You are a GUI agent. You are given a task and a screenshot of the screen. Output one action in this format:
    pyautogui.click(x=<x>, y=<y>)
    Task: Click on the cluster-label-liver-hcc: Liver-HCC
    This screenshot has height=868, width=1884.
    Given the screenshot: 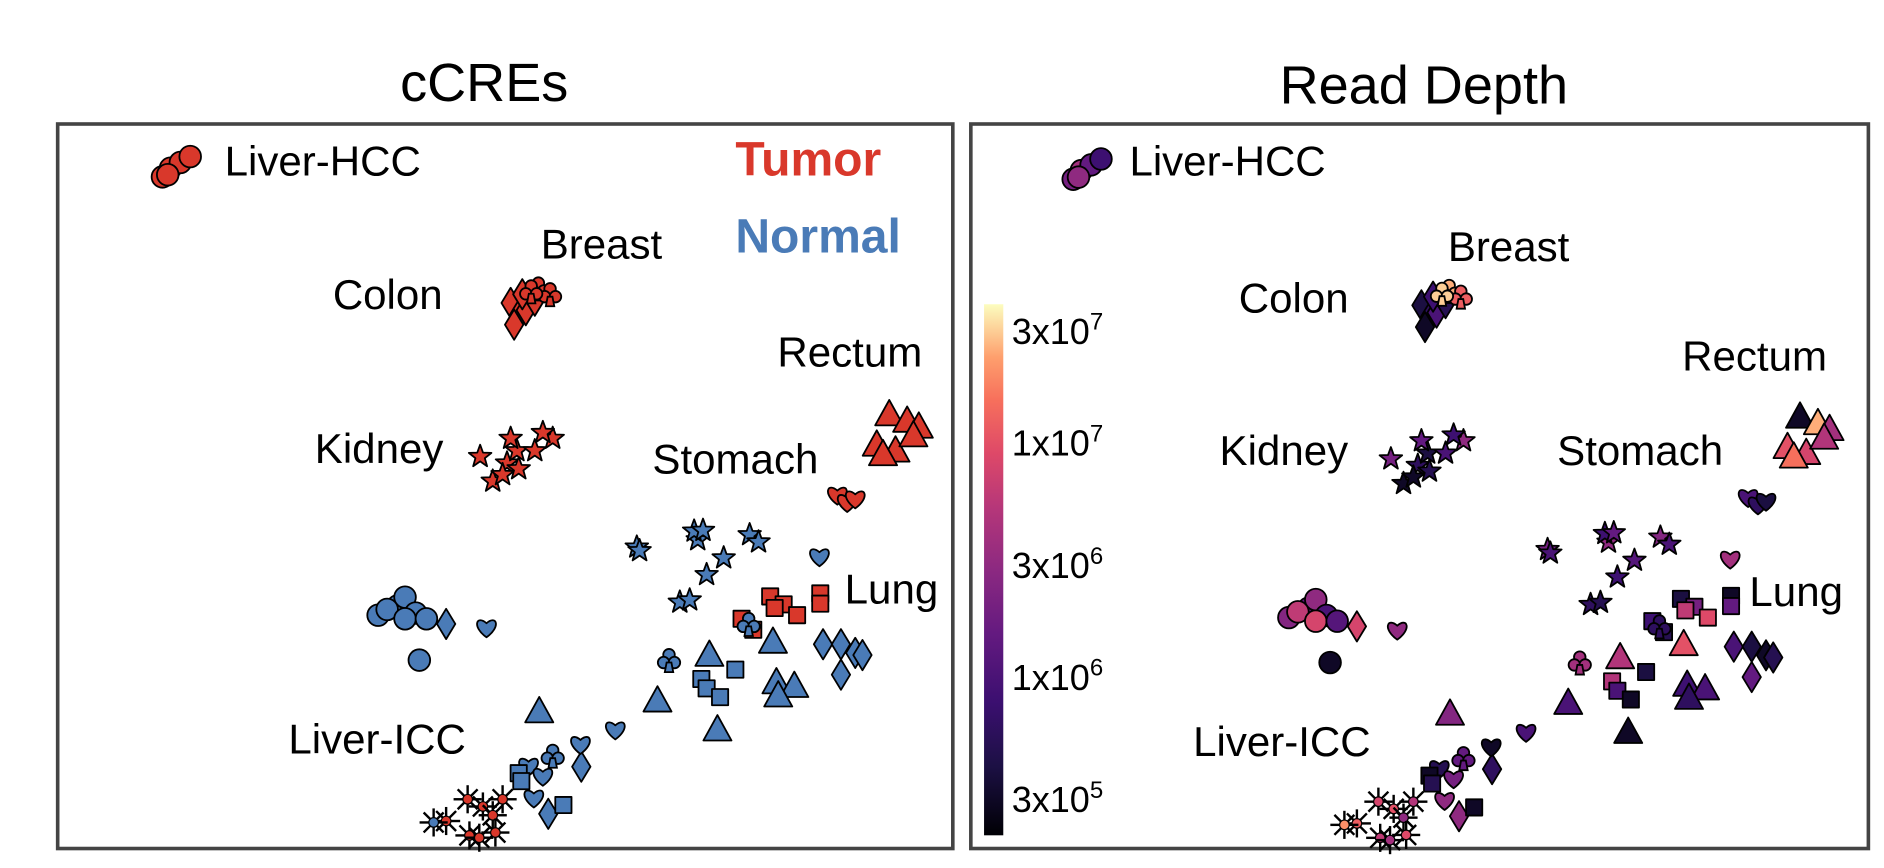 What is the action you would take?
    pyautogui.click(x=323, y=161)
    